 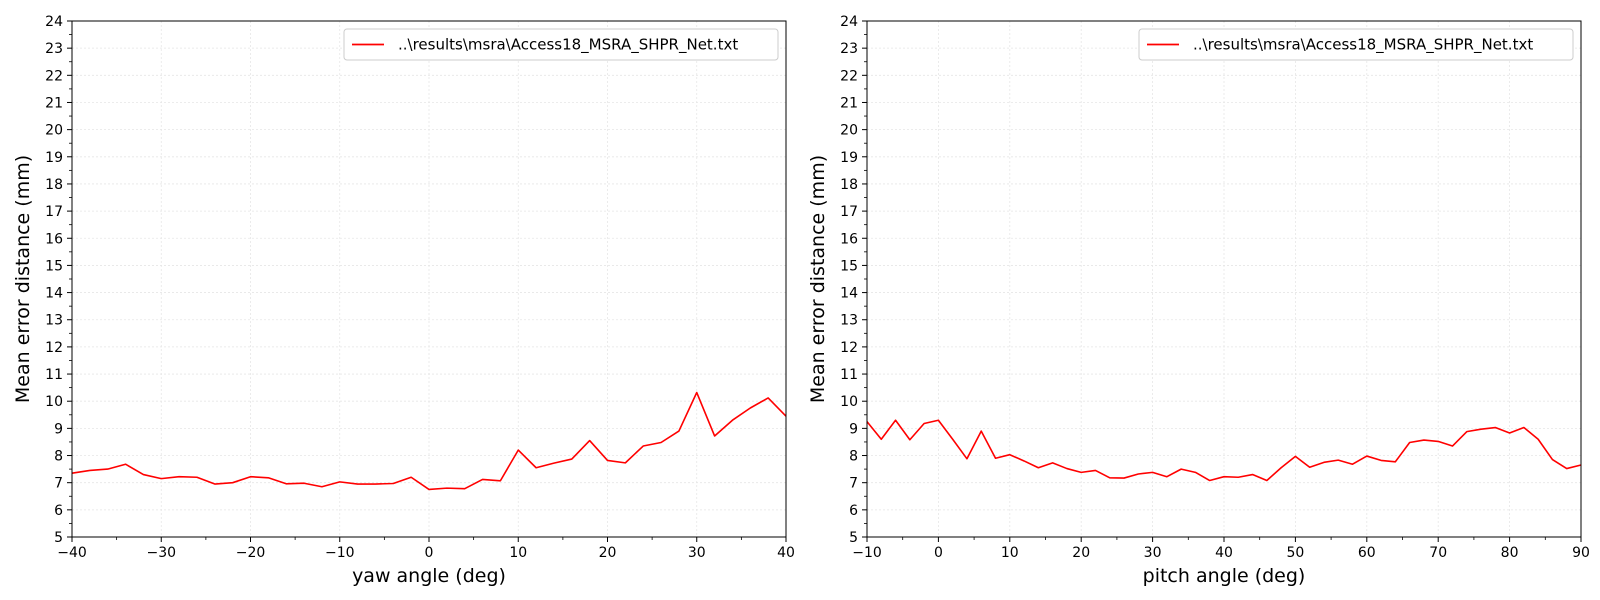 I want to click on x-tick-label: 80, so click(x=1510, y=553).